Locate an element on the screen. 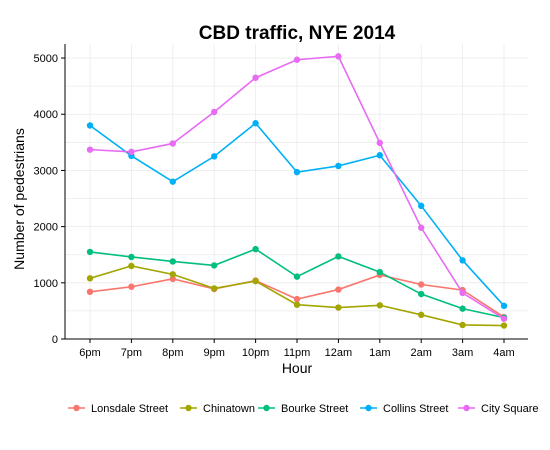 This screenshot has height=450, width=550. legend-item-collins-street: Collins Street is located at coordinates (404, 409).